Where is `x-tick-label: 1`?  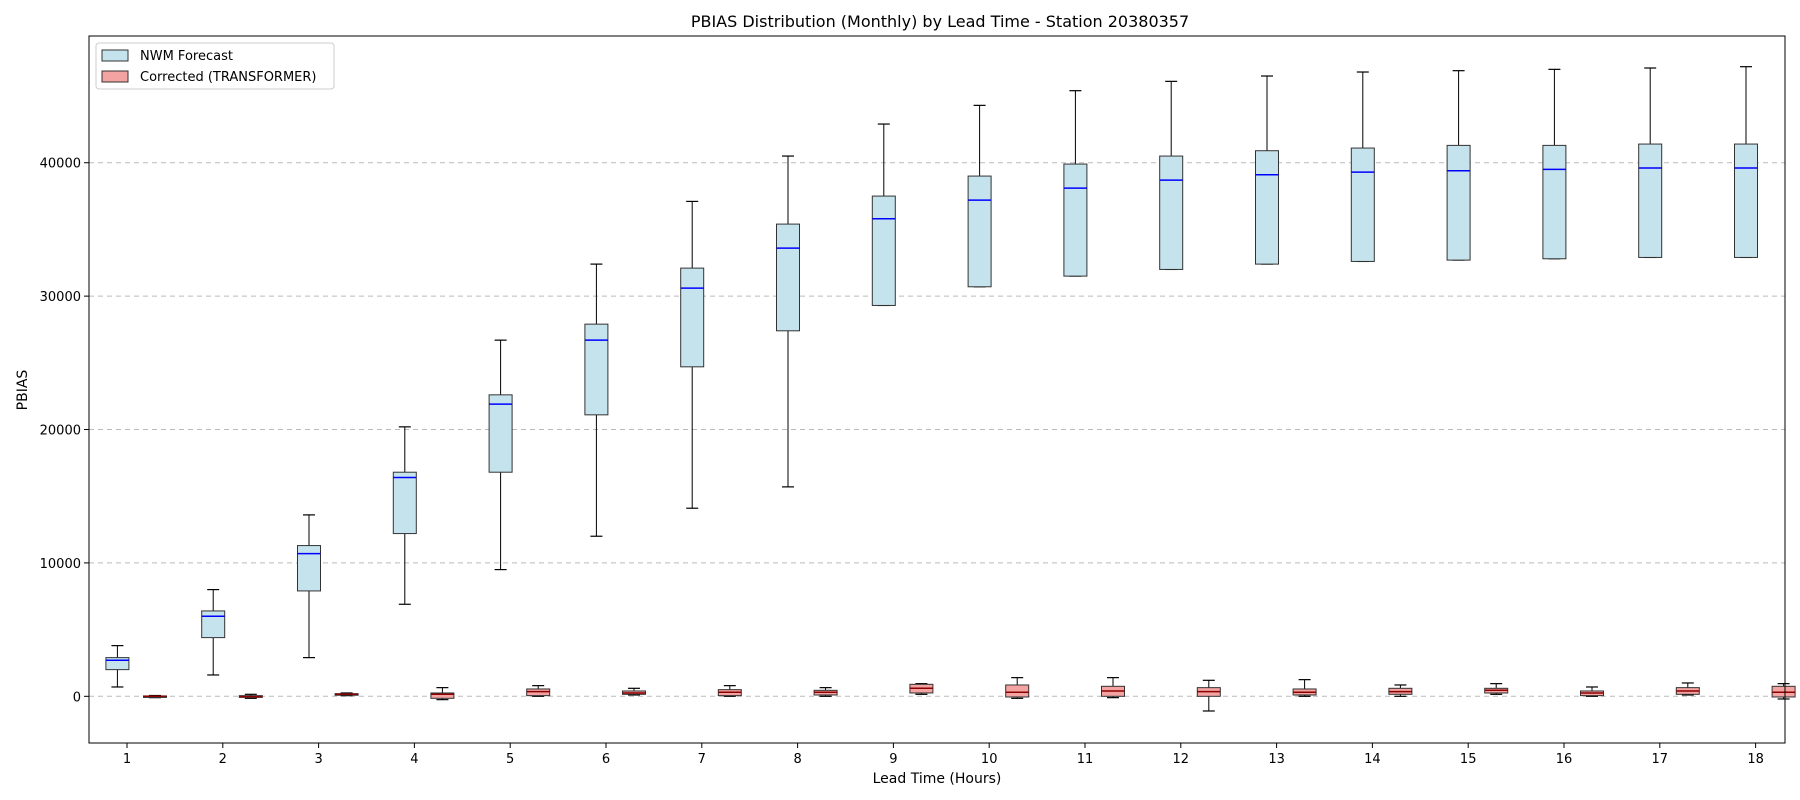
x-tick-label: 1 is located at coordinates (127, 759).